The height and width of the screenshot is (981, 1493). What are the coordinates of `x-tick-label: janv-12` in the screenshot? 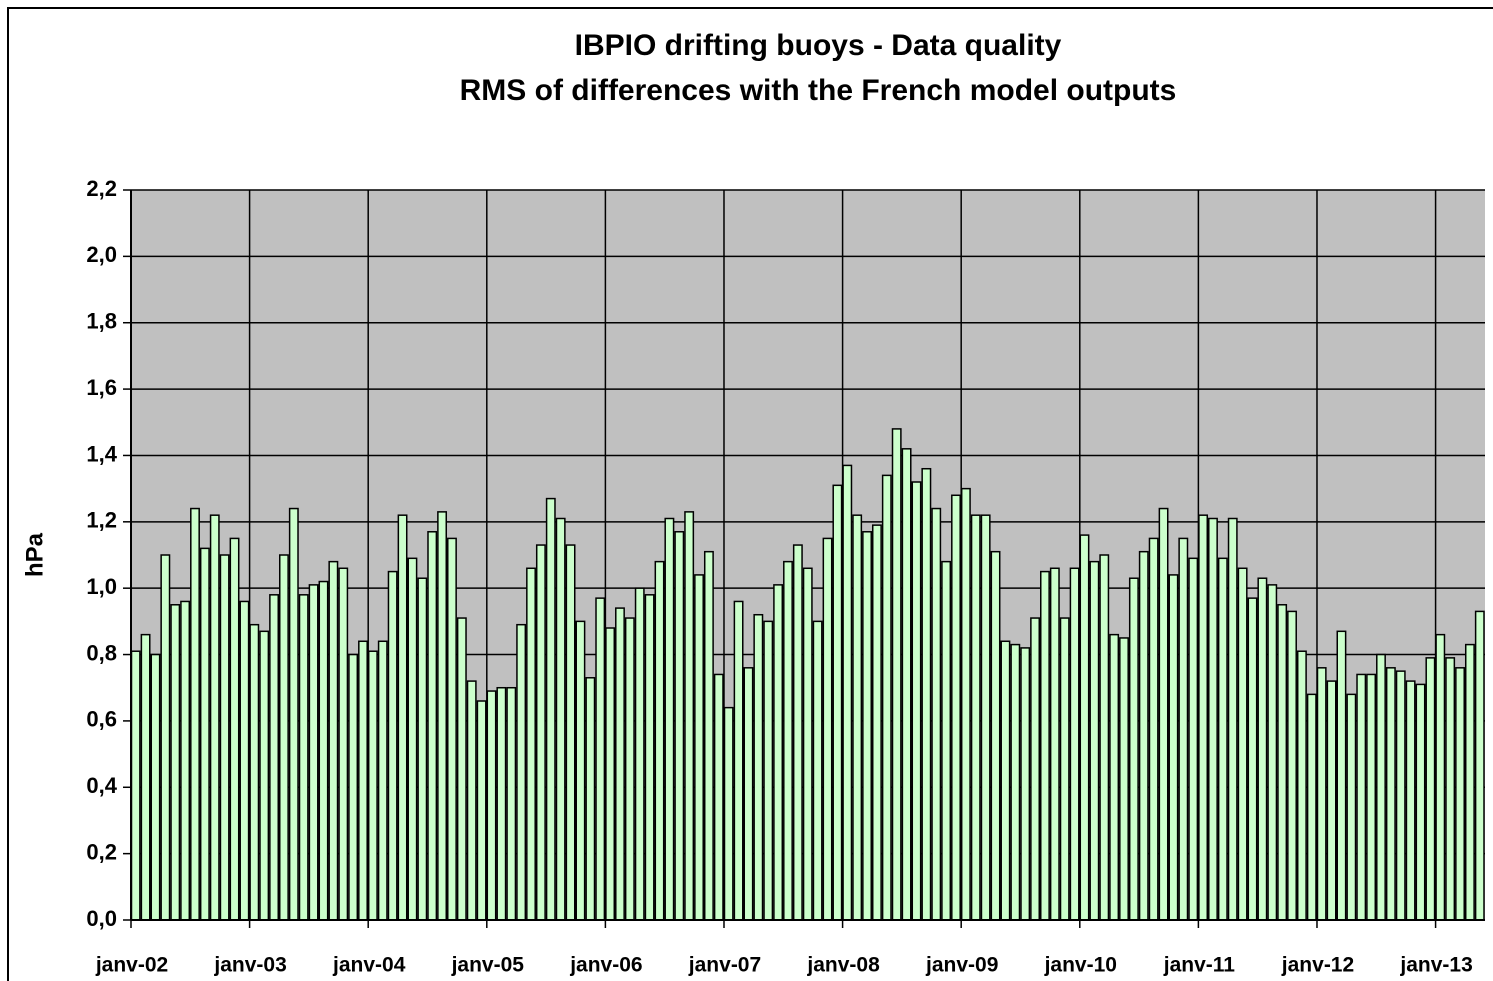 It's located at (1317, 965).